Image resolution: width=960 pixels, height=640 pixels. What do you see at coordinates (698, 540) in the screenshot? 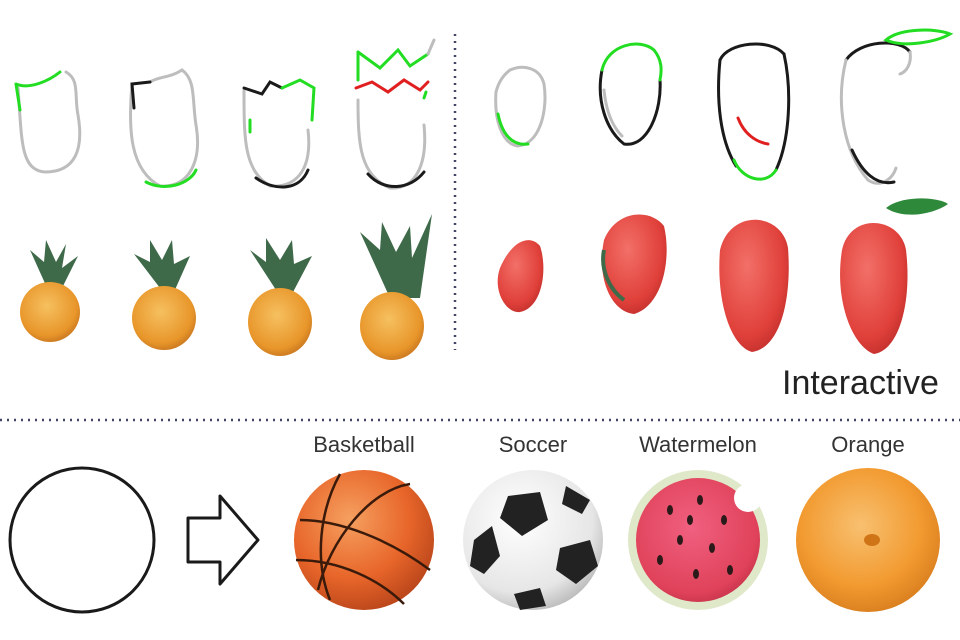
I see `watermelon-image` at bounding box center [698, 540].